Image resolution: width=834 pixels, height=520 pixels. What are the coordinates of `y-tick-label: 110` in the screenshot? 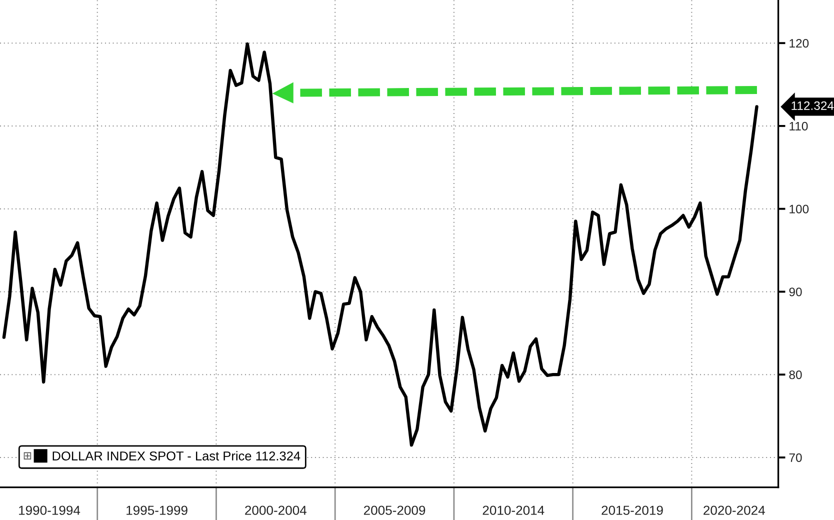 It's located at (799, 126).